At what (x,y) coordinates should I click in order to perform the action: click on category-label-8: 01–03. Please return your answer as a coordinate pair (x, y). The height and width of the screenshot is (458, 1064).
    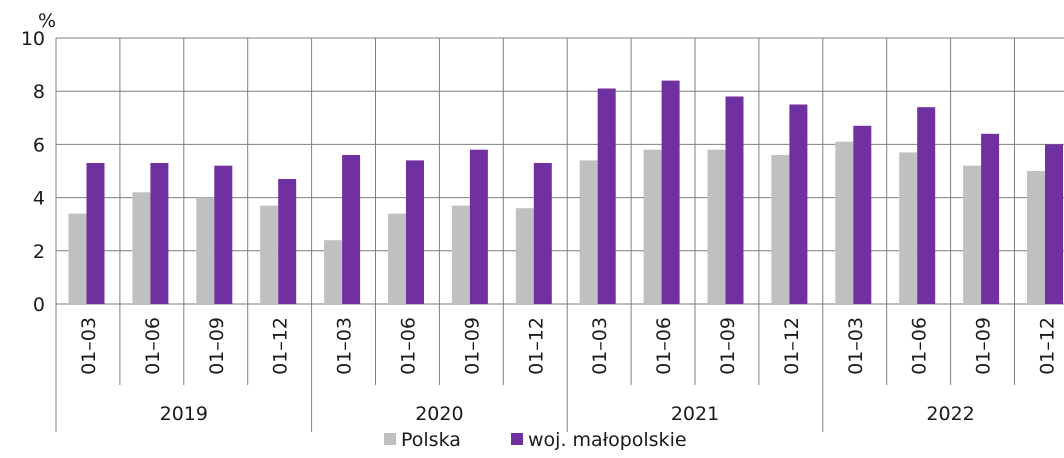
    Looking at the image, I should click on (600, 346).